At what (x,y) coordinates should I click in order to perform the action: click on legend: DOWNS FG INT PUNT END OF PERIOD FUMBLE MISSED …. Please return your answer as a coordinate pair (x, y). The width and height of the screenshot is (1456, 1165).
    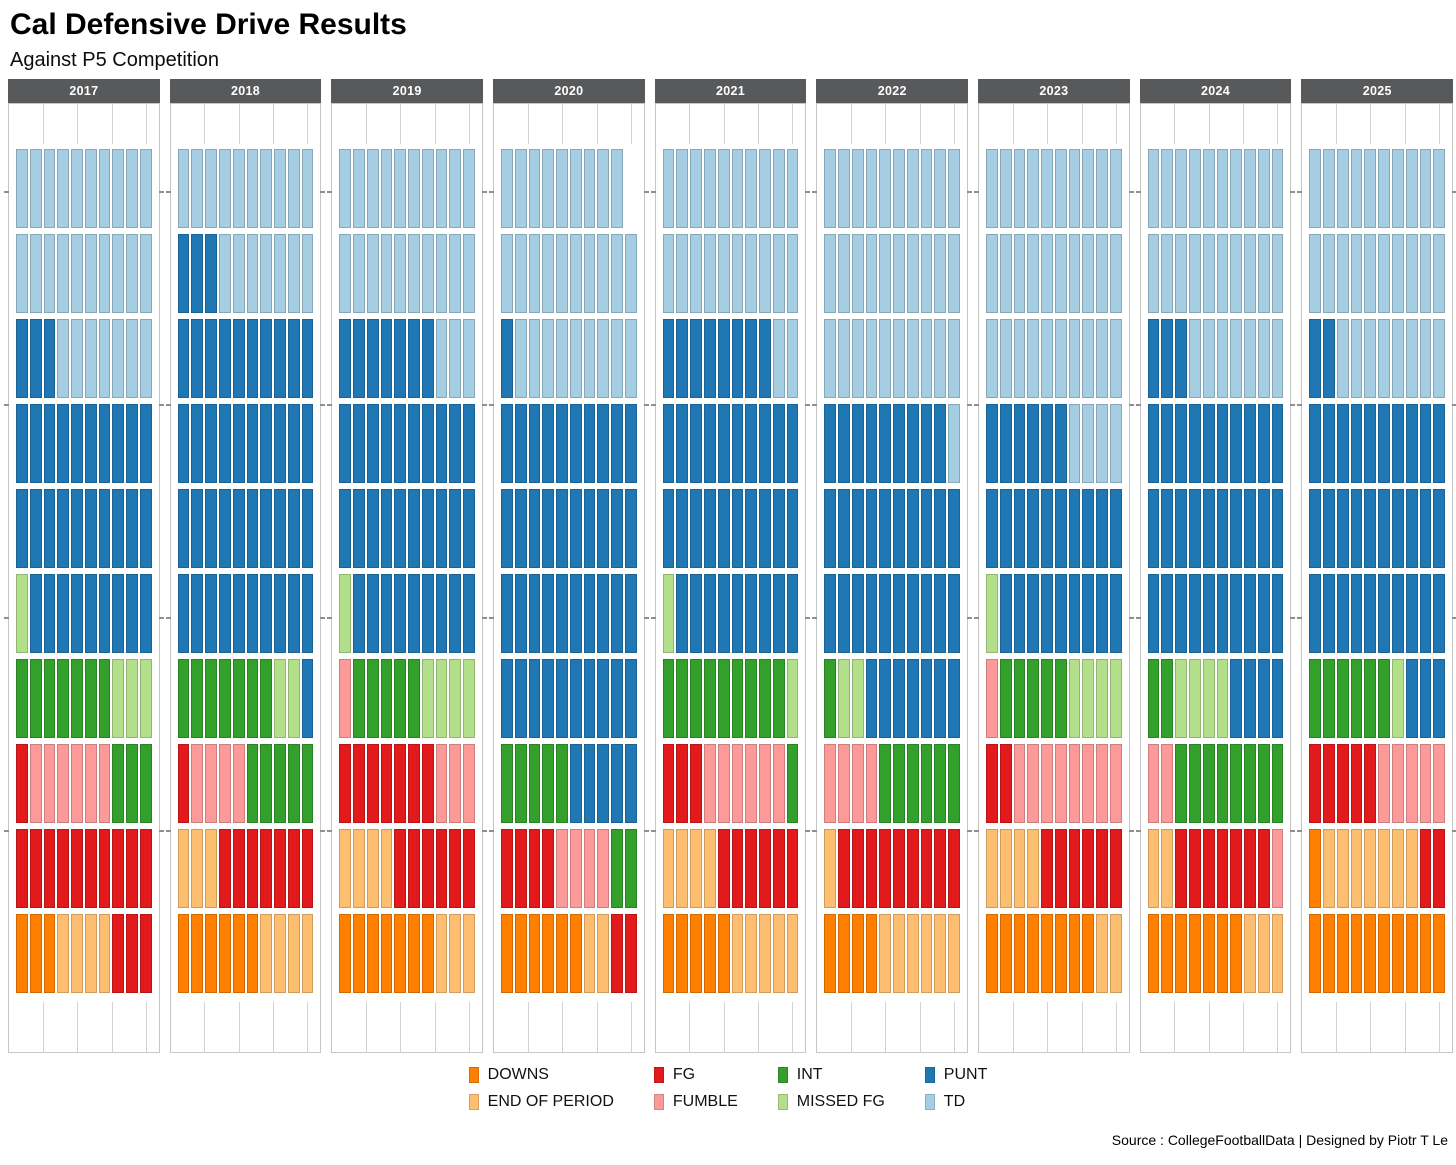
    Looking at the image, I should click on (728, 1088).